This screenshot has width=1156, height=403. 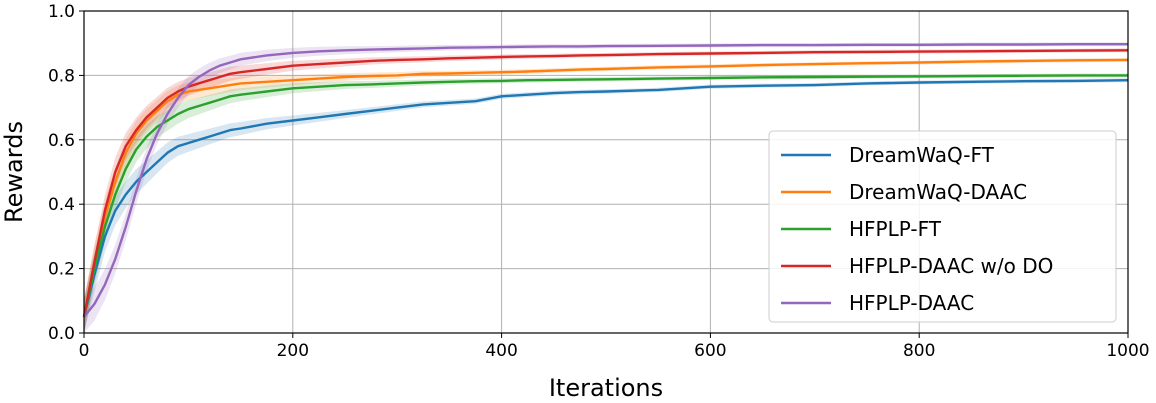 I want to click on x-tick-label: 400, so click(x=501, y=351).